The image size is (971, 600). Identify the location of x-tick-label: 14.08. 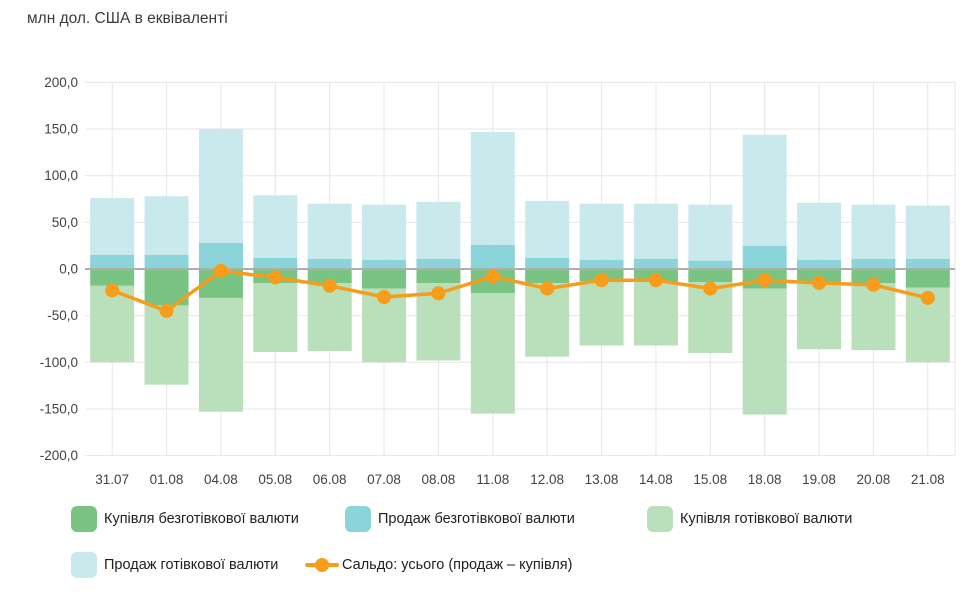
(656, 479).